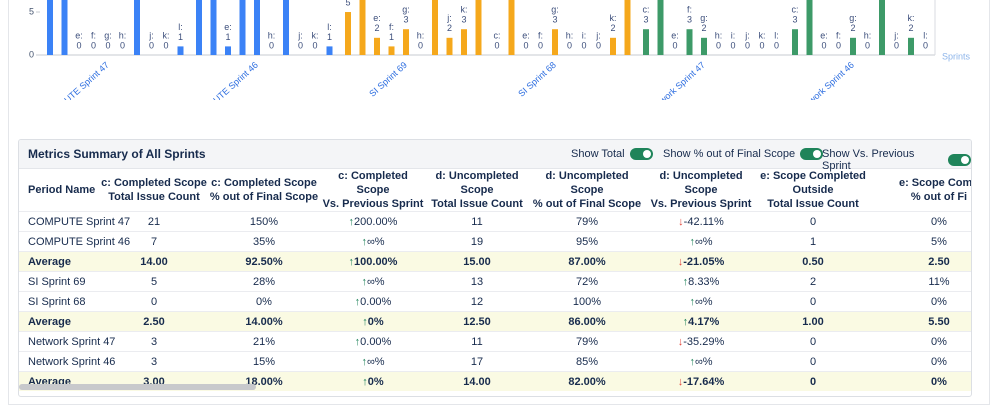  I want to click on table-cell: 5.50, so click(920, 321).